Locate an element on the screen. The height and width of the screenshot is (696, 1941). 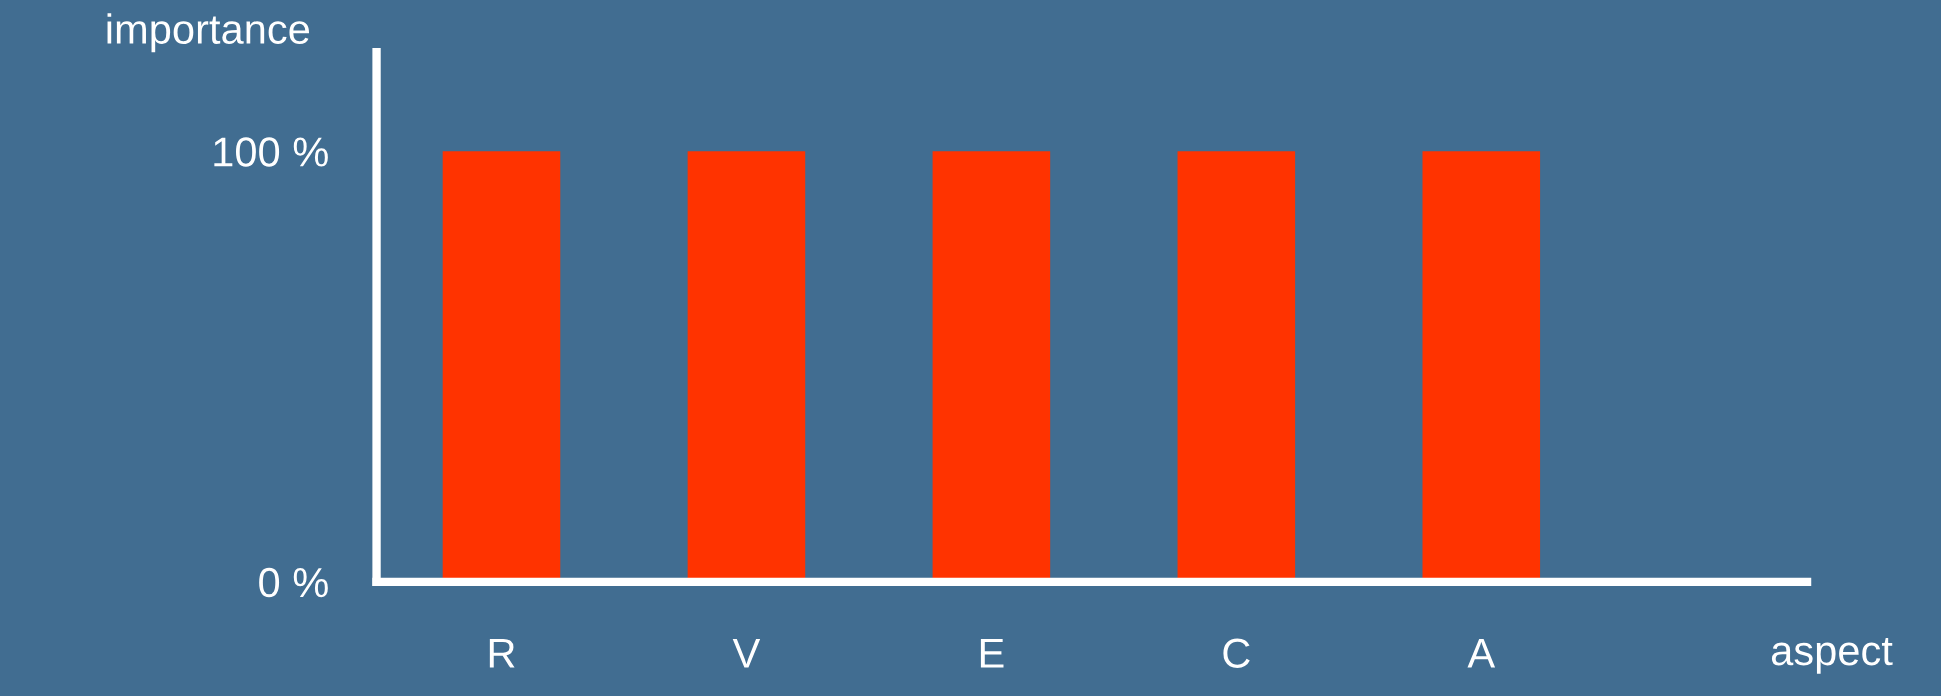
x-axis-title: aspect is located at coordinates (1832, 656).